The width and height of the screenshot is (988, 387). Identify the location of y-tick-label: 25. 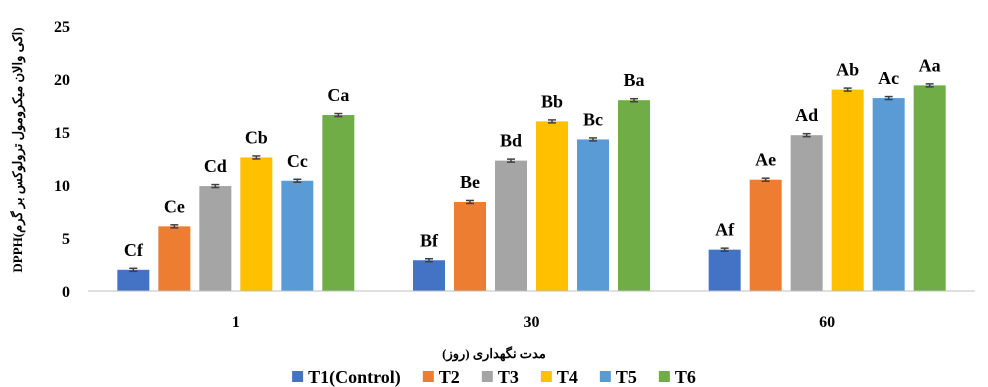
(62, 27).